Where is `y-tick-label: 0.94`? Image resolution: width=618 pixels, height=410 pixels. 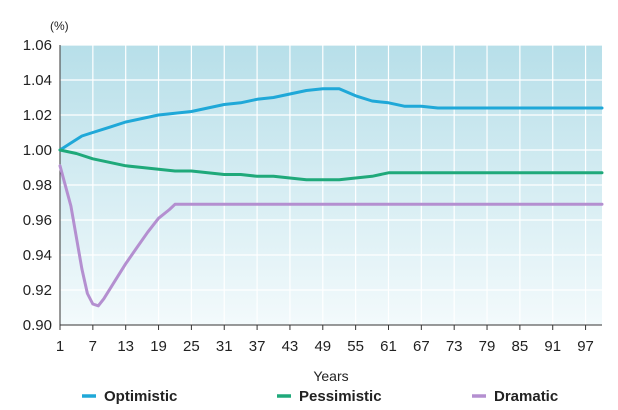 y-tick-label: 0.94 is located at coordinates (37, 255).